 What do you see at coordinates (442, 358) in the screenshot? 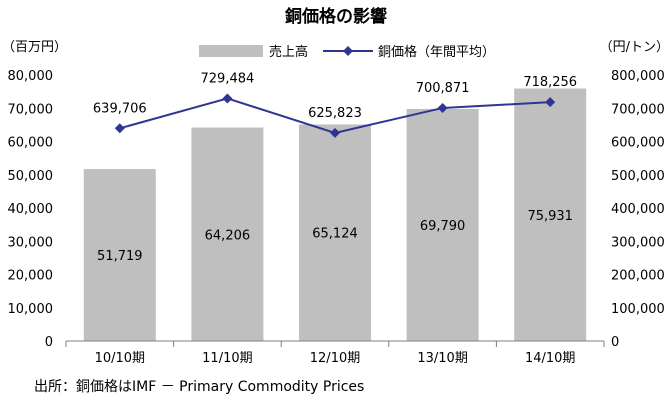
I see `category-label: 13/10期` at bounding box center [442, 358].